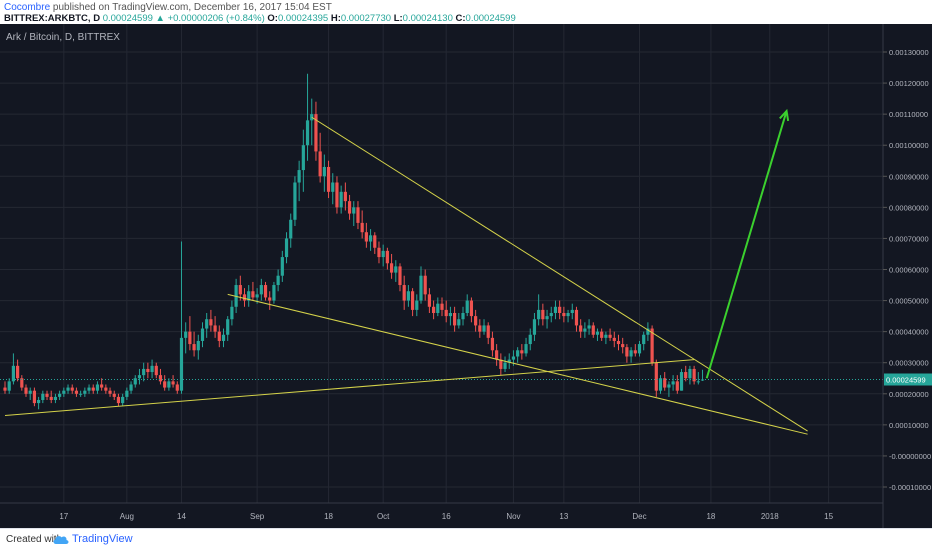 This screenshot has height=551, width=932. What do you see at coordinates (909, 238) in the screenshot?
I see `y-tick-label: 0.00070000` at bounding box center [909, 238].